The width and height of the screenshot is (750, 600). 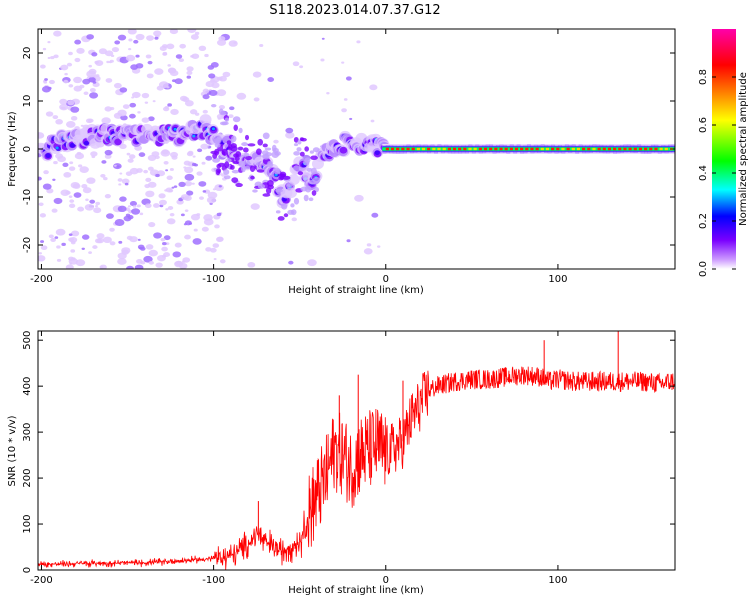 What do you see at coordinates (41, 279) in the screenshot?
I see `spectrogram-xtick-label: -200` at bounding box center [41, 279].